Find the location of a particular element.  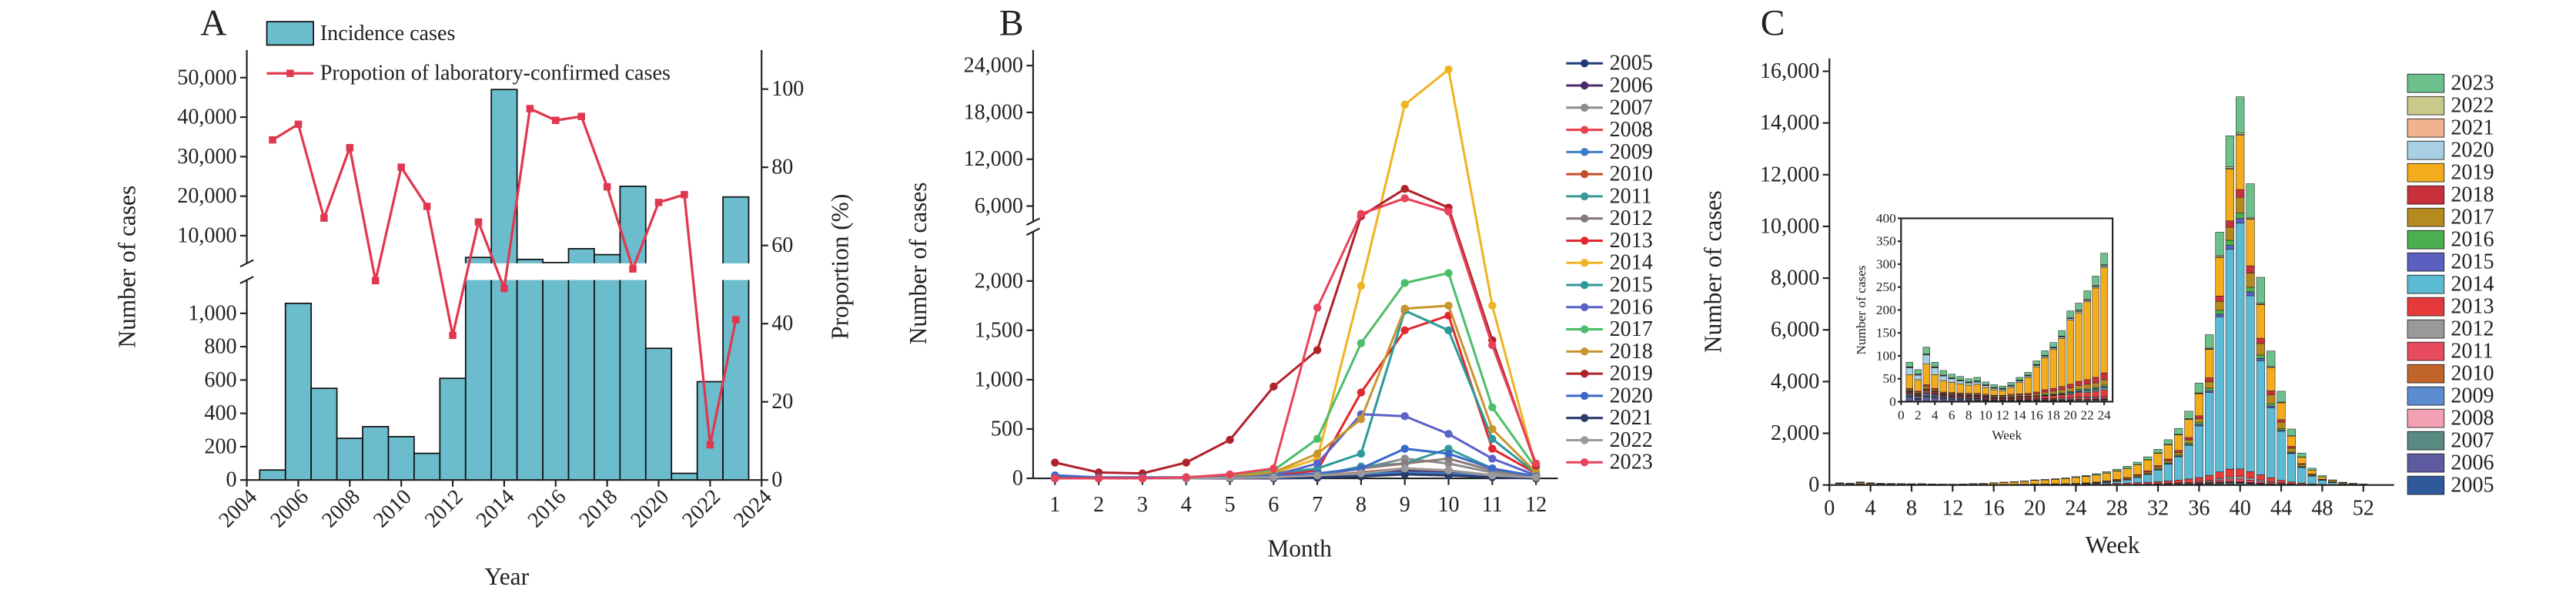

legend-label: Propotion of laboratory-confirmed cases is located at coordinates (496, 73).